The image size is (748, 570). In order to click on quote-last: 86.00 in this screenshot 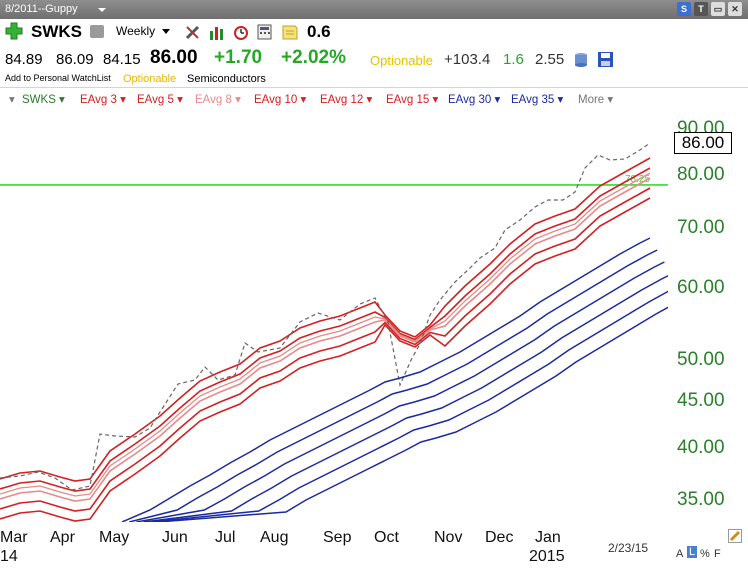, I will do `click(174, 57)`.